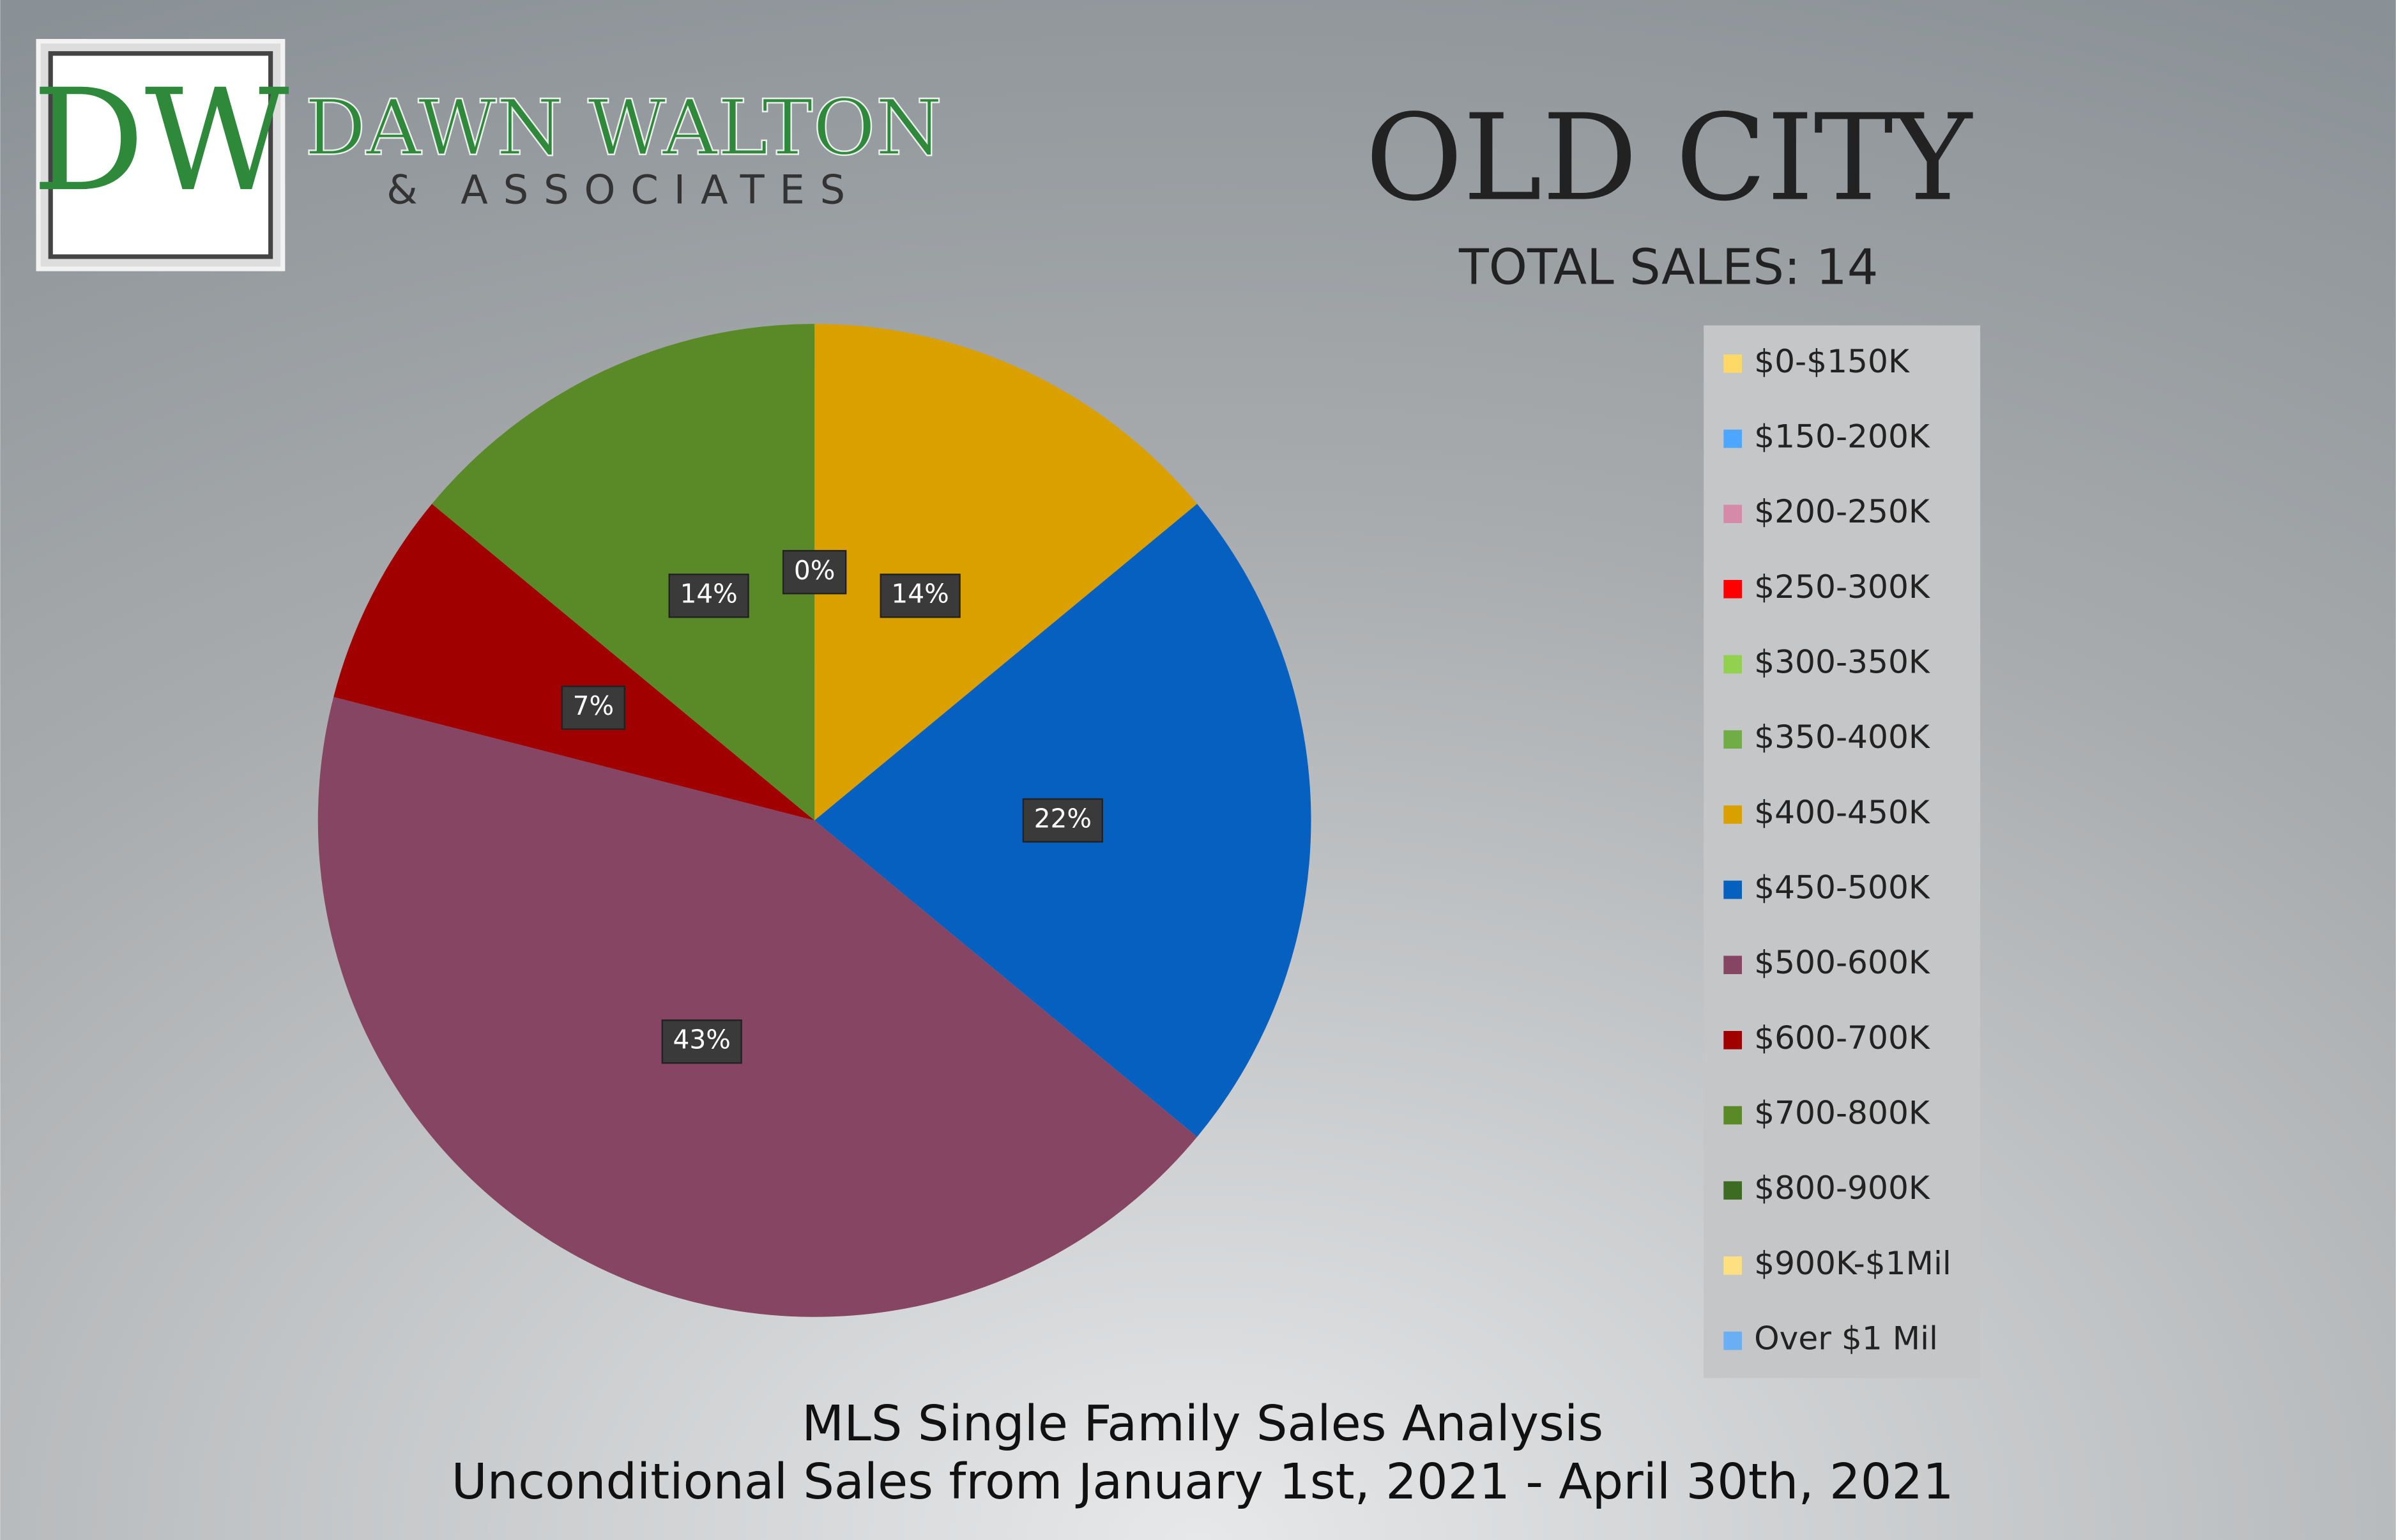  What do you see at coordinates (1842, 1113) in the screenshot?
I see `legend-label: $700-800K` at bounding box center [1842, 1113].